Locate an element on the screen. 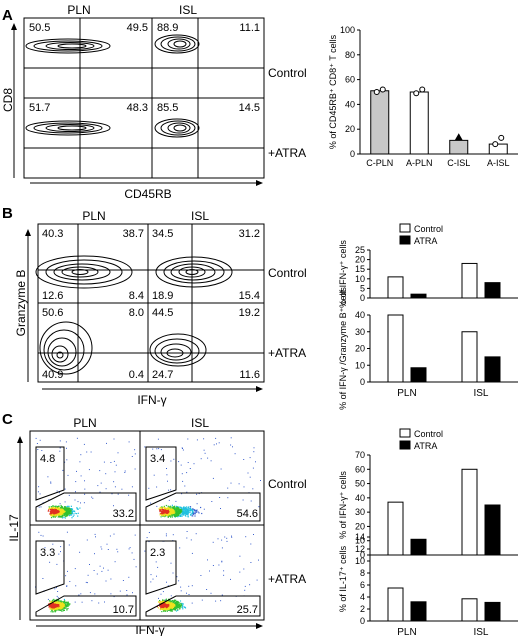  legend-swatch is located at coordinates (405, 433).